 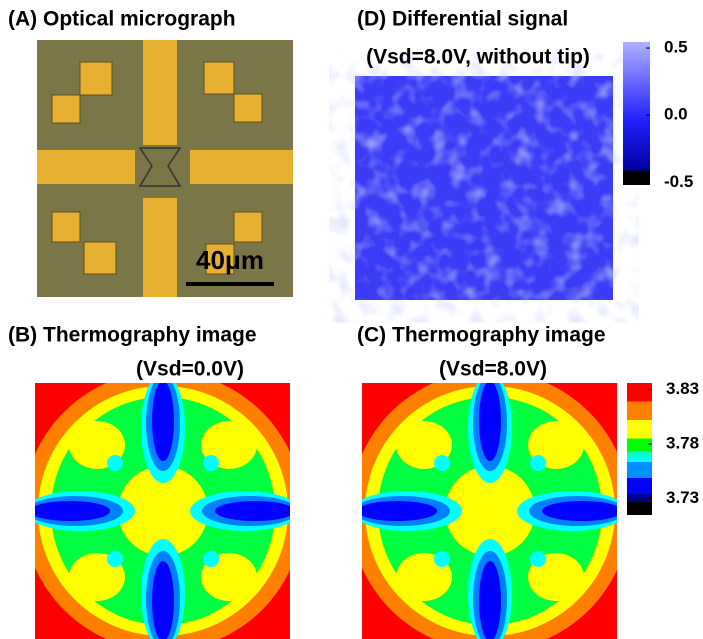 What do you see at coordinates (122, 19) in the screenshot?
I see `panel-title: (A) Optical micrograph` at bounding box center [122, 19].